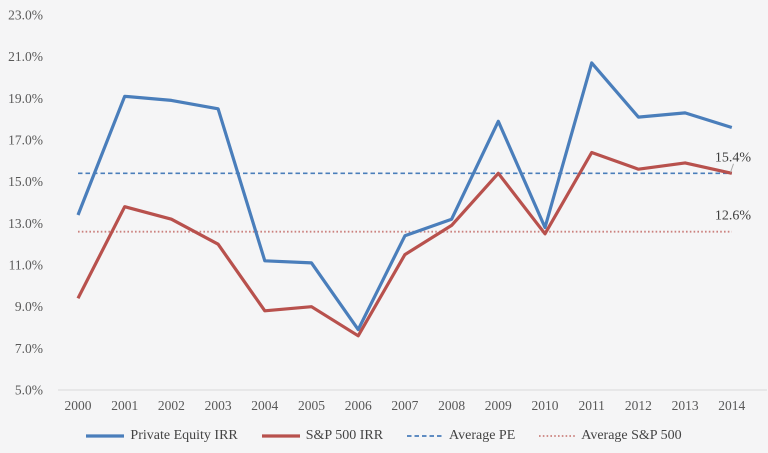  I want to click on legend-item-average-pe: Average PE, so click(461, 436).